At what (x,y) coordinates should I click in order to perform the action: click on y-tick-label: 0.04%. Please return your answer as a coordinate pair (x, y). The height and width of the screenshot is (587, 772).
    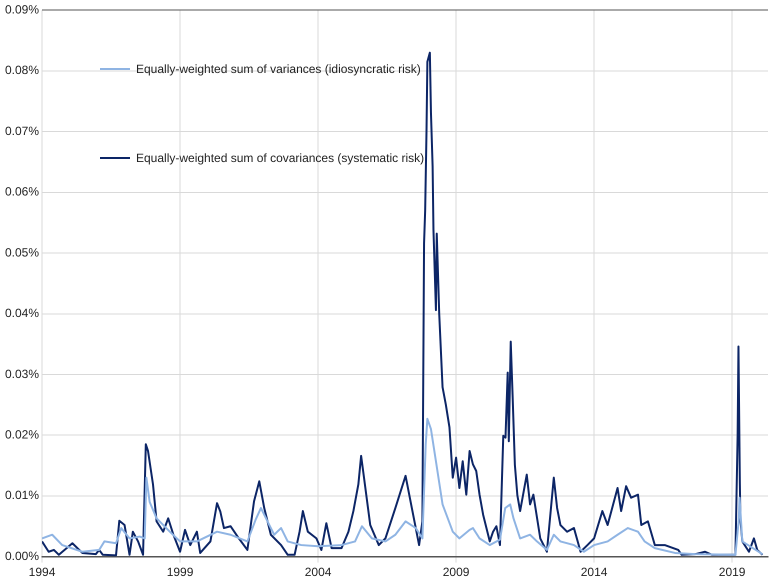
    Looking at the image, I should click on (22, 313).